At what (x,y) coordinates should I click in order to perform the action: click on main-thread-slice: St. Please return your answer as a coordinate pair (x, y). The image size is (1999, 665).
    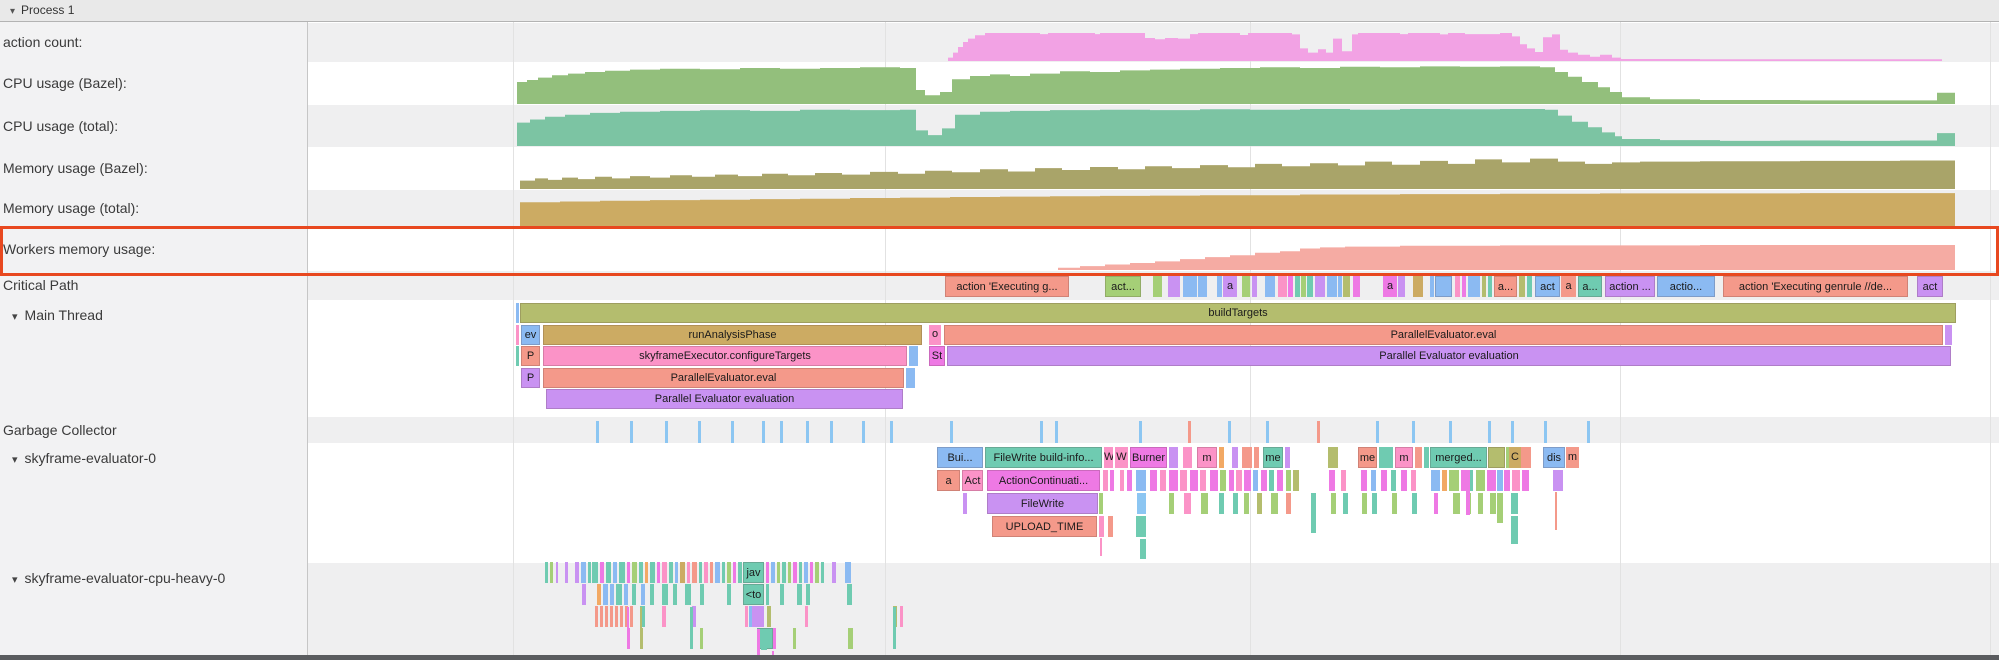
    Looking at the image, I should click on (937, 356).